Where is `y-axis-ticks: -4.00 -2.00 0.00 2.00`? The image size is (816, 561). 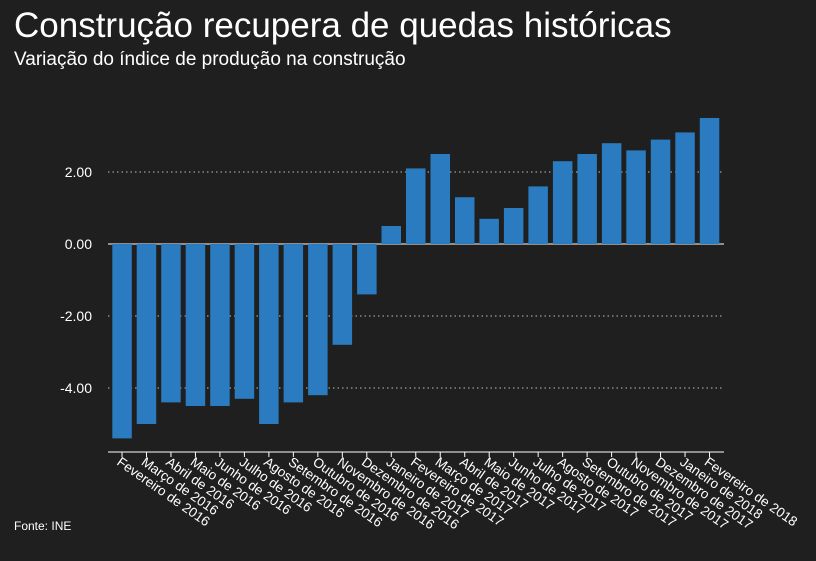
y-axis-ticks: -4.00 -2.00 0.00 2.00 is located at coordinates (76, 280).